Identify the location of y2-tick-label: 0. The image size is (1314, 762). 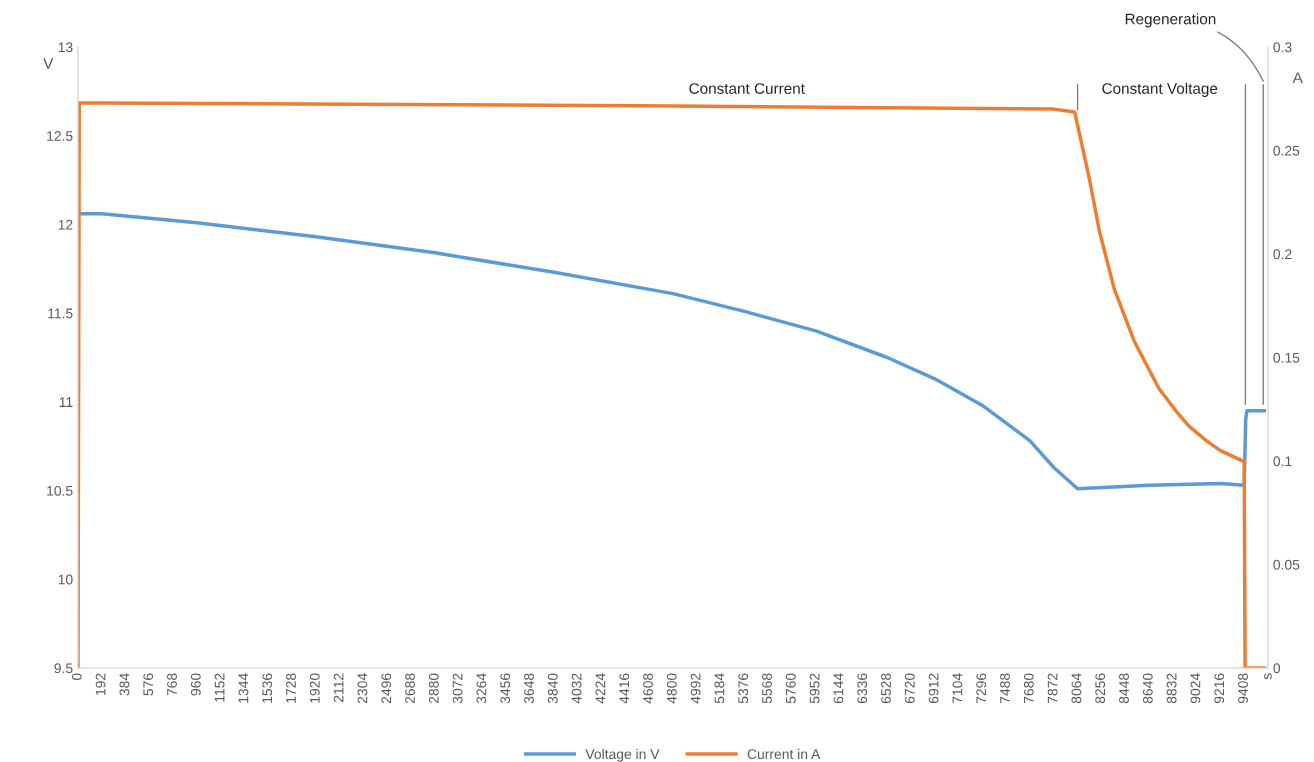
(1277, 668).